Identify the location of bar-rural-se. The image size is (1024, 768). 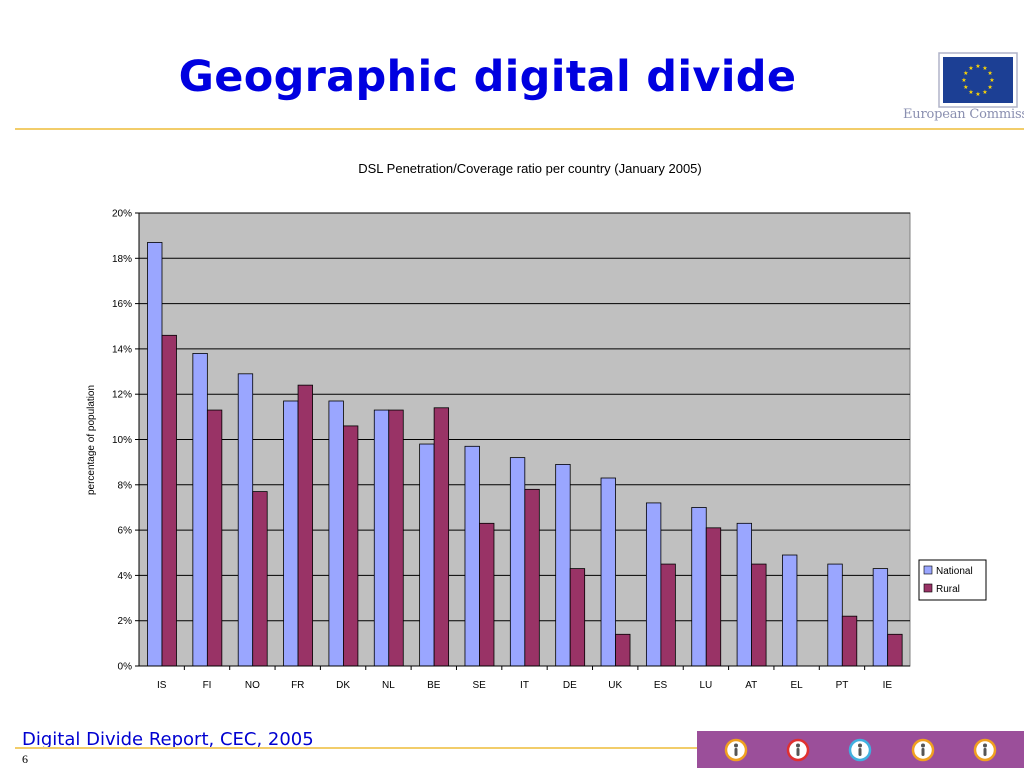
(487, 594).